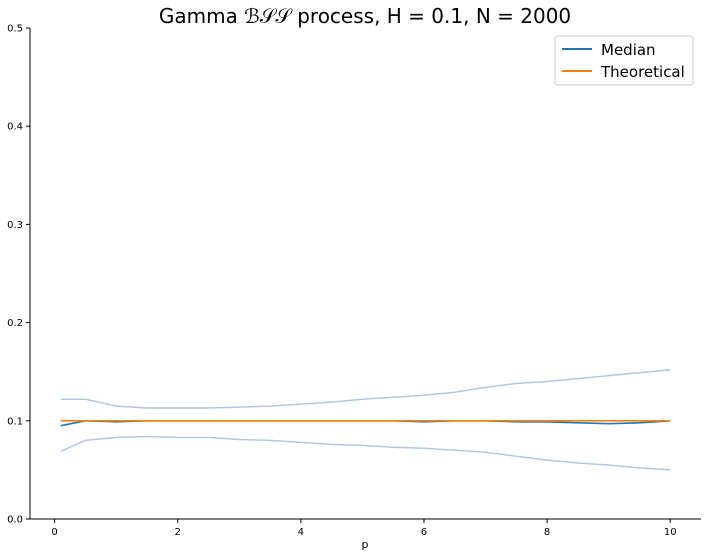 The height and width of the screenshot is (556, 706). Describe the element at coordinates (18, 275) in the screenshot. I see `y-ticks: 0.0 0.1 0.2 0.3 0.4 0.5` at that location.